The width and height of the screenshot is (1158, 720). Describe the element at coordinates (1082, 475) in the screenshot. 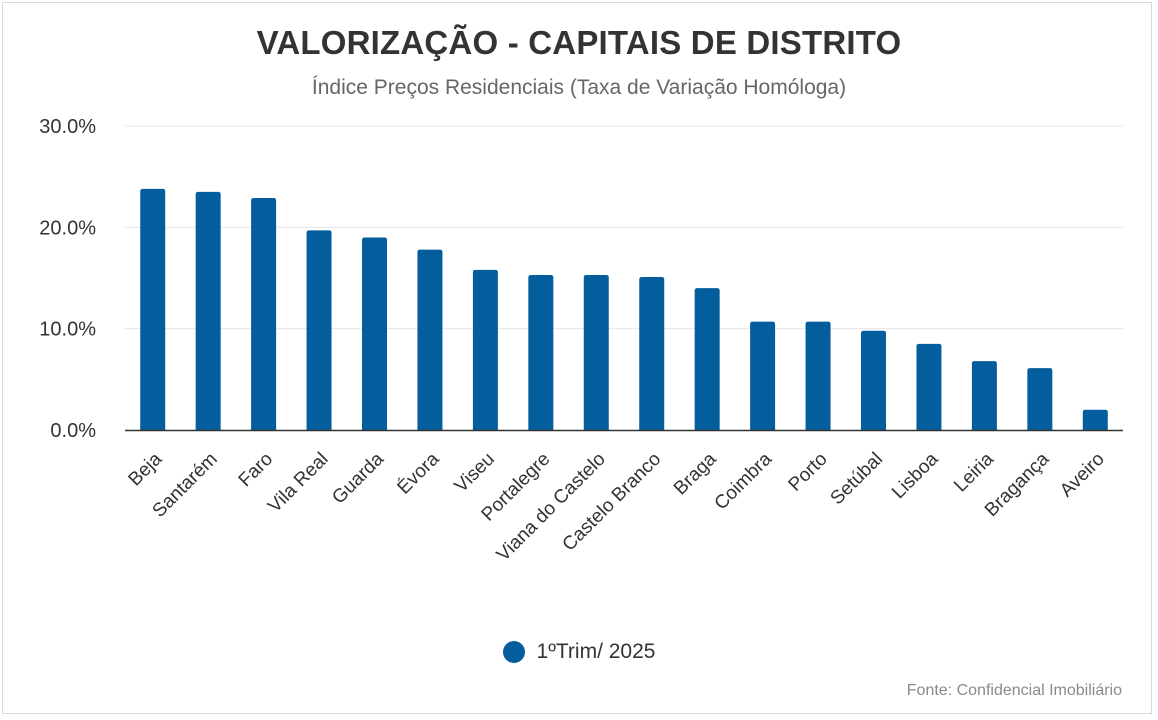

I see `x-tick-label: Aveiro` at that location.